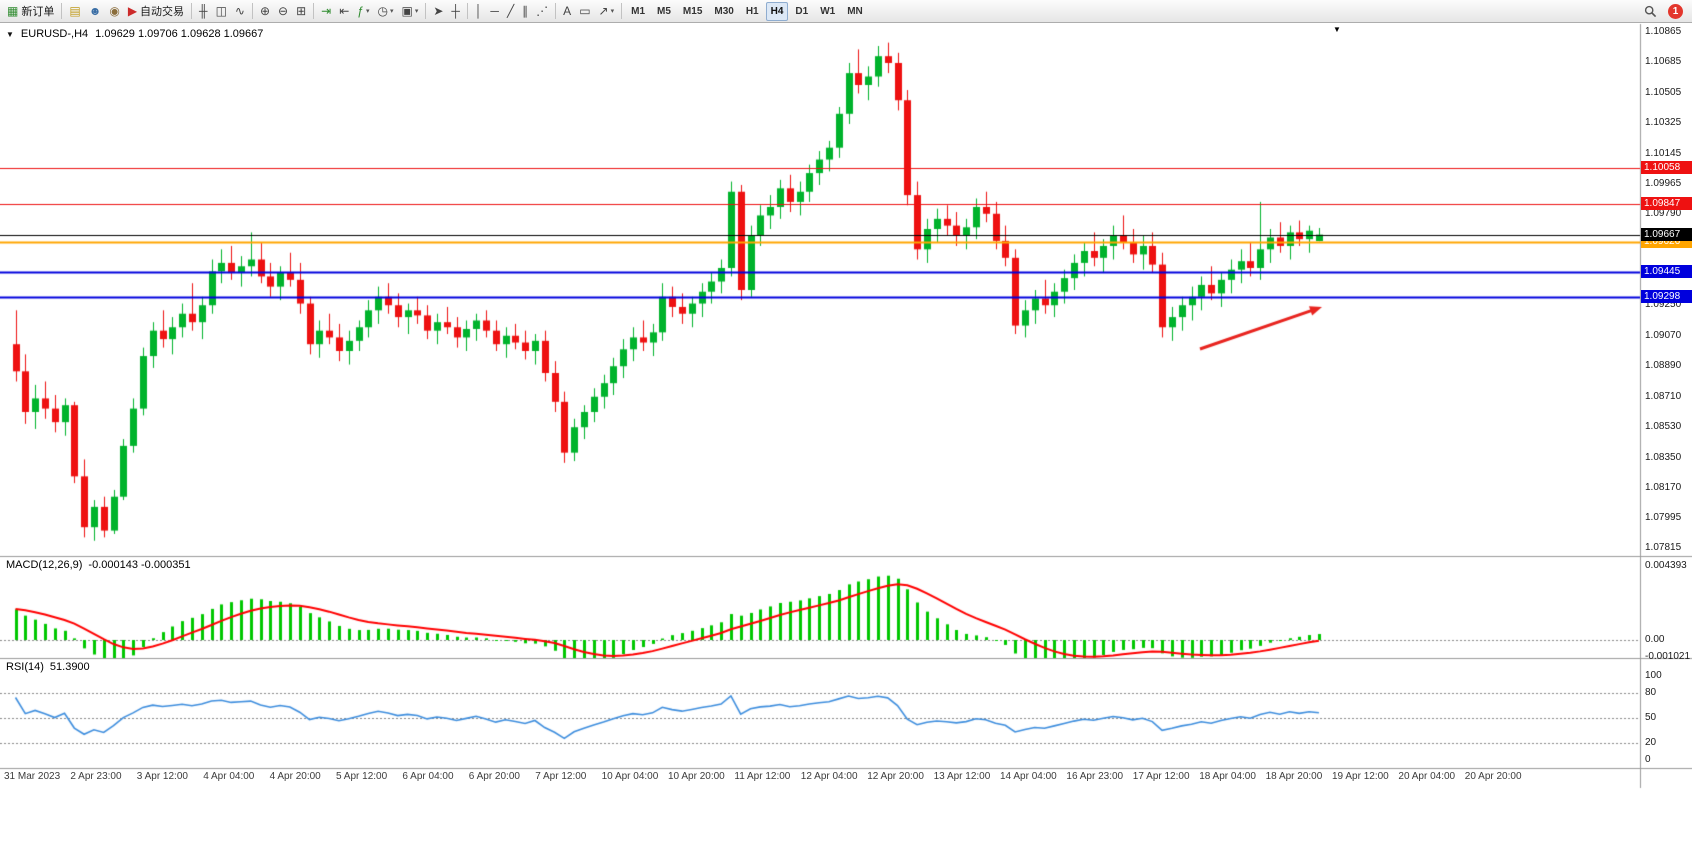 This screenshot has height=852, width=1692. I want to click on notification-badge: 1, so click(1675, 11).